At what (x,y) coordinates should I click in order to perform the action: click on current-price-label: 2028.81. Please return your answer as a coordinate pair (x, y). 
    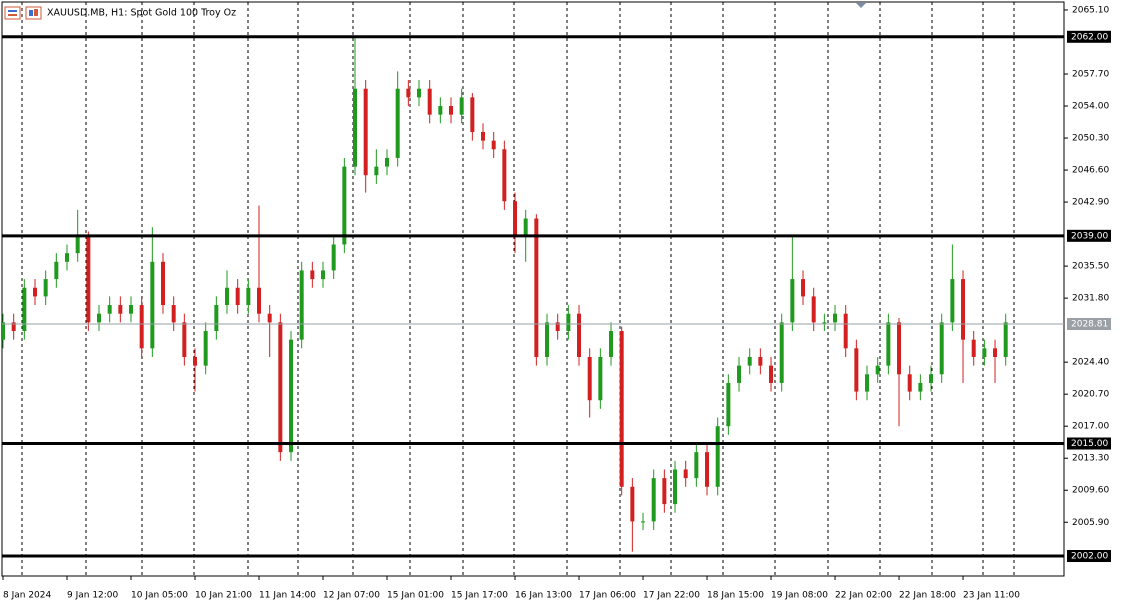
    Looking at the image, I should click on (1089, 325).